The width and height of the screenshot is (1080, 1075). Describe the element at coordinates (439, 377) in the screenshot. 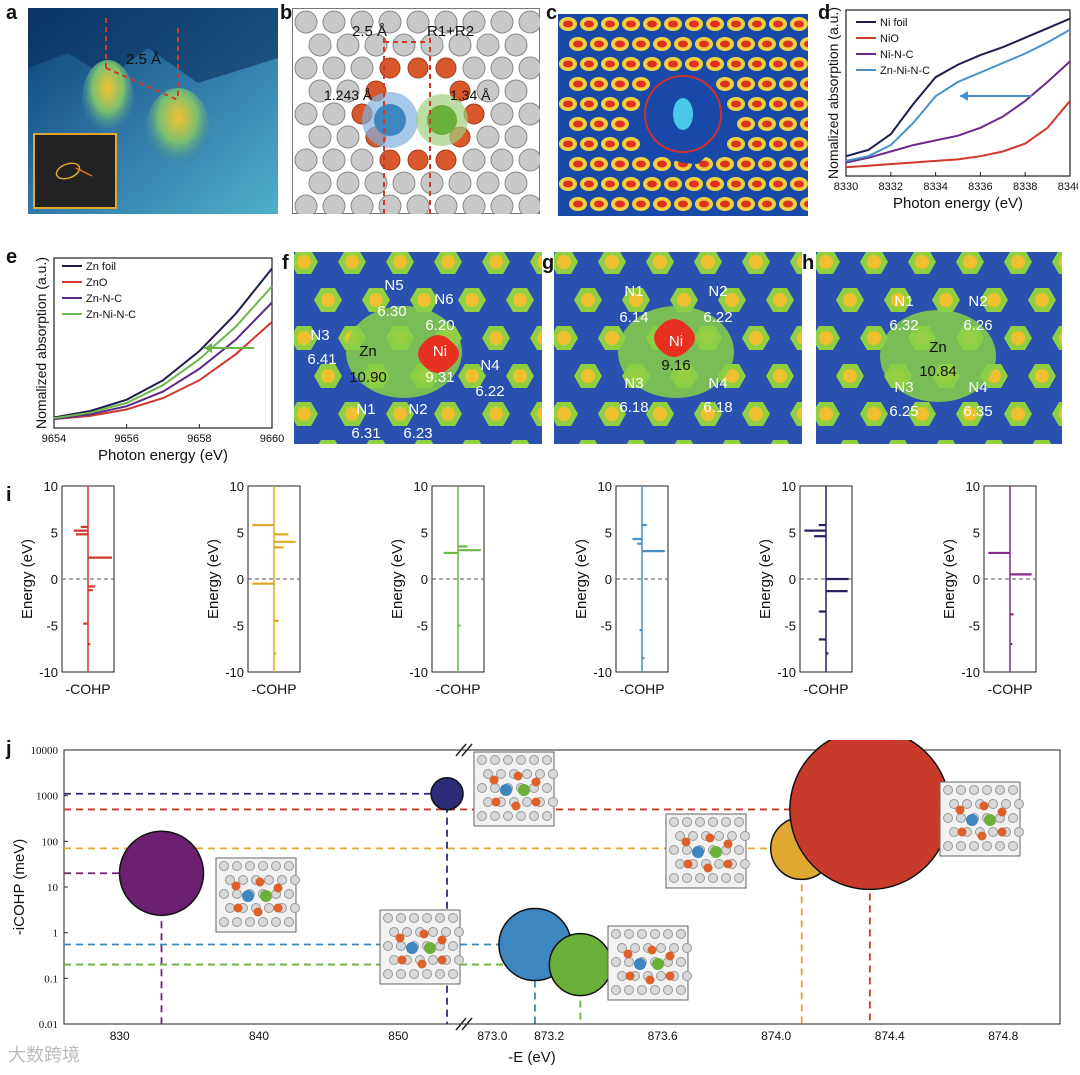

I see `site-label: 9.31` at that location.